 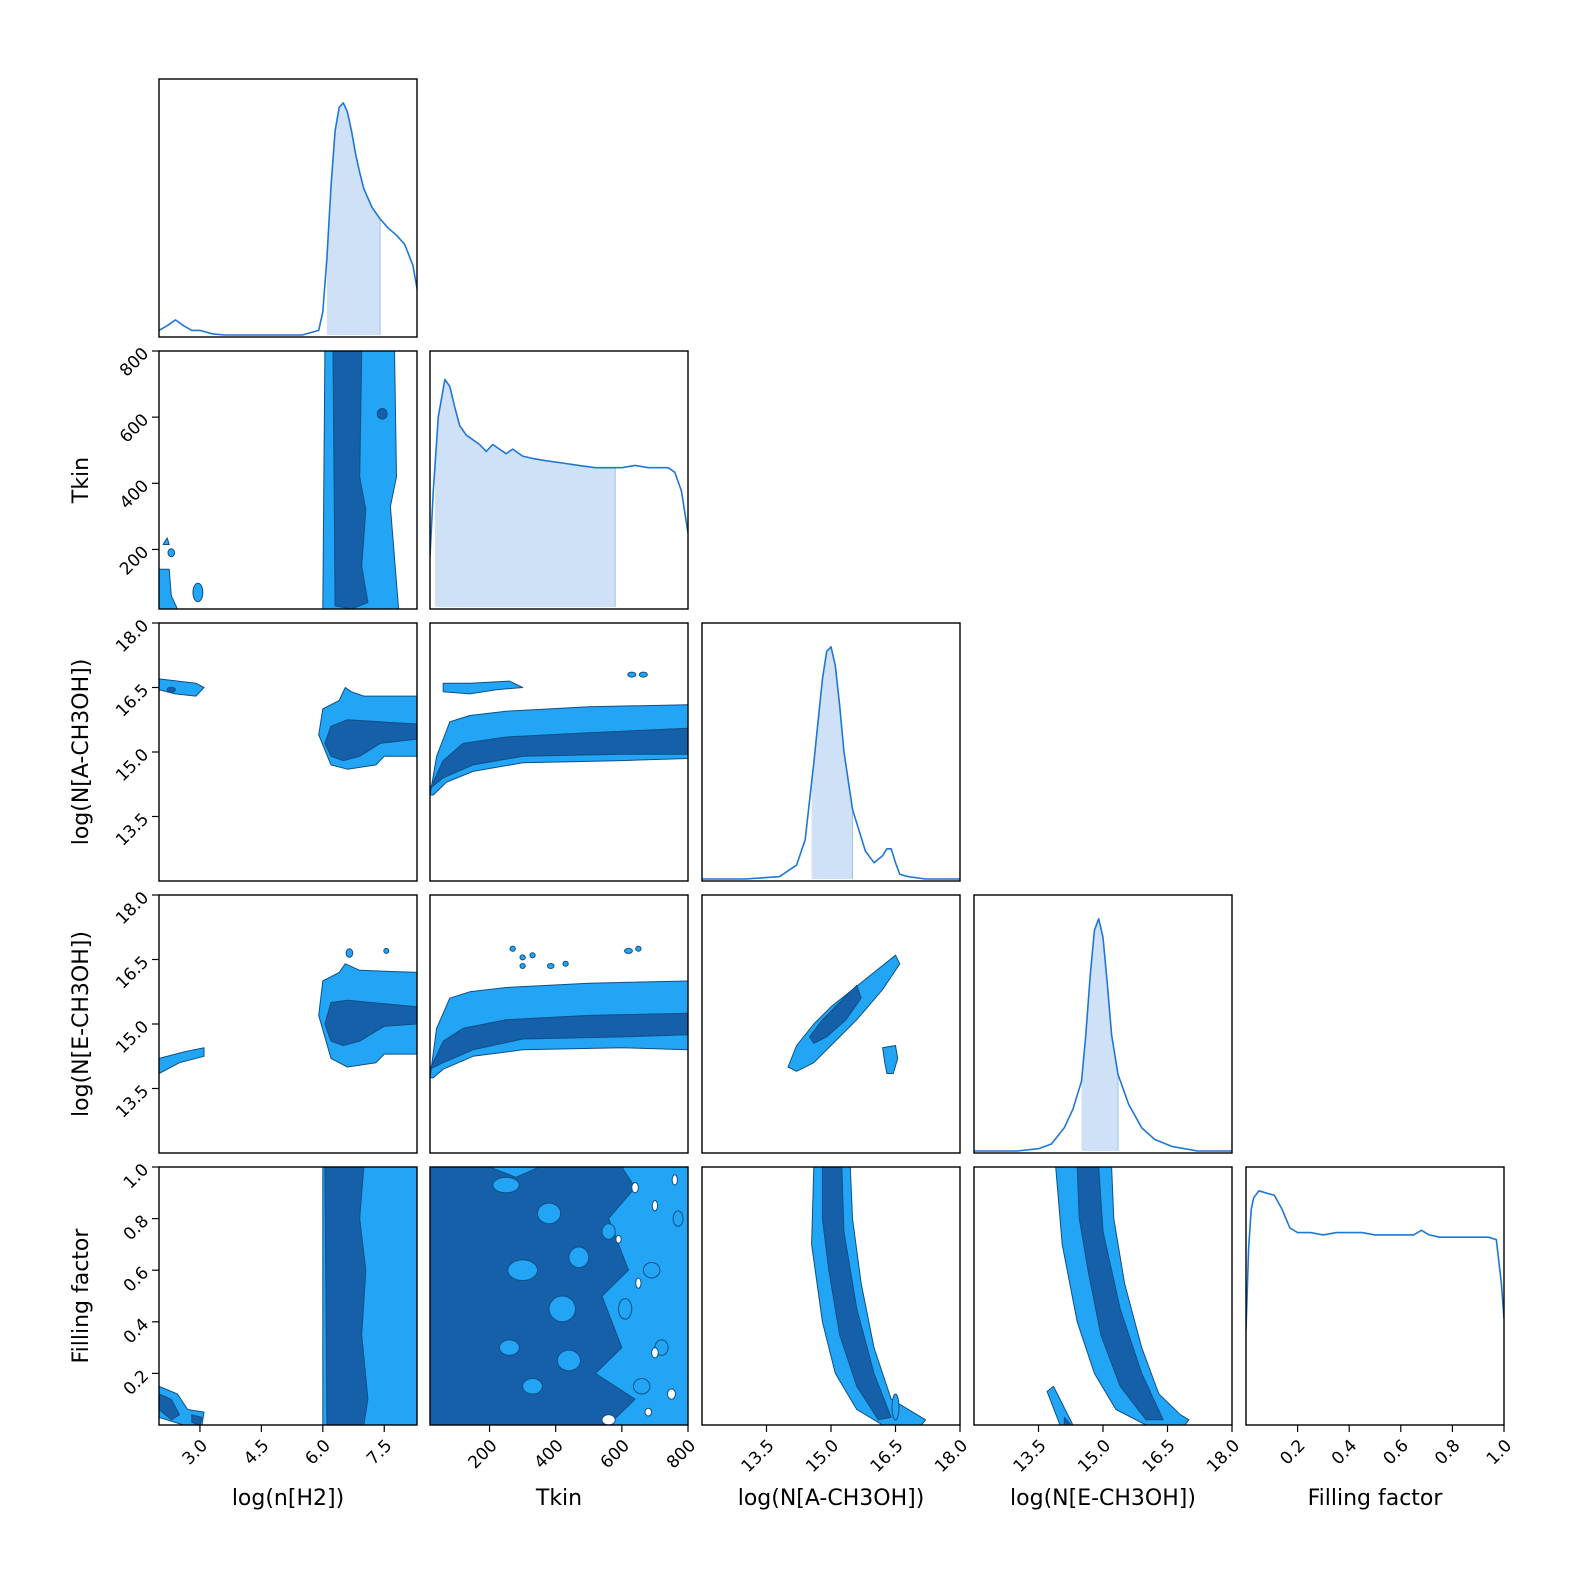 What do you see at coordinates (288, 1498) in the screenshot?
I see `x-axis-label-log-n-h2: log(n[H2])` at bounding box center [288, 1498].